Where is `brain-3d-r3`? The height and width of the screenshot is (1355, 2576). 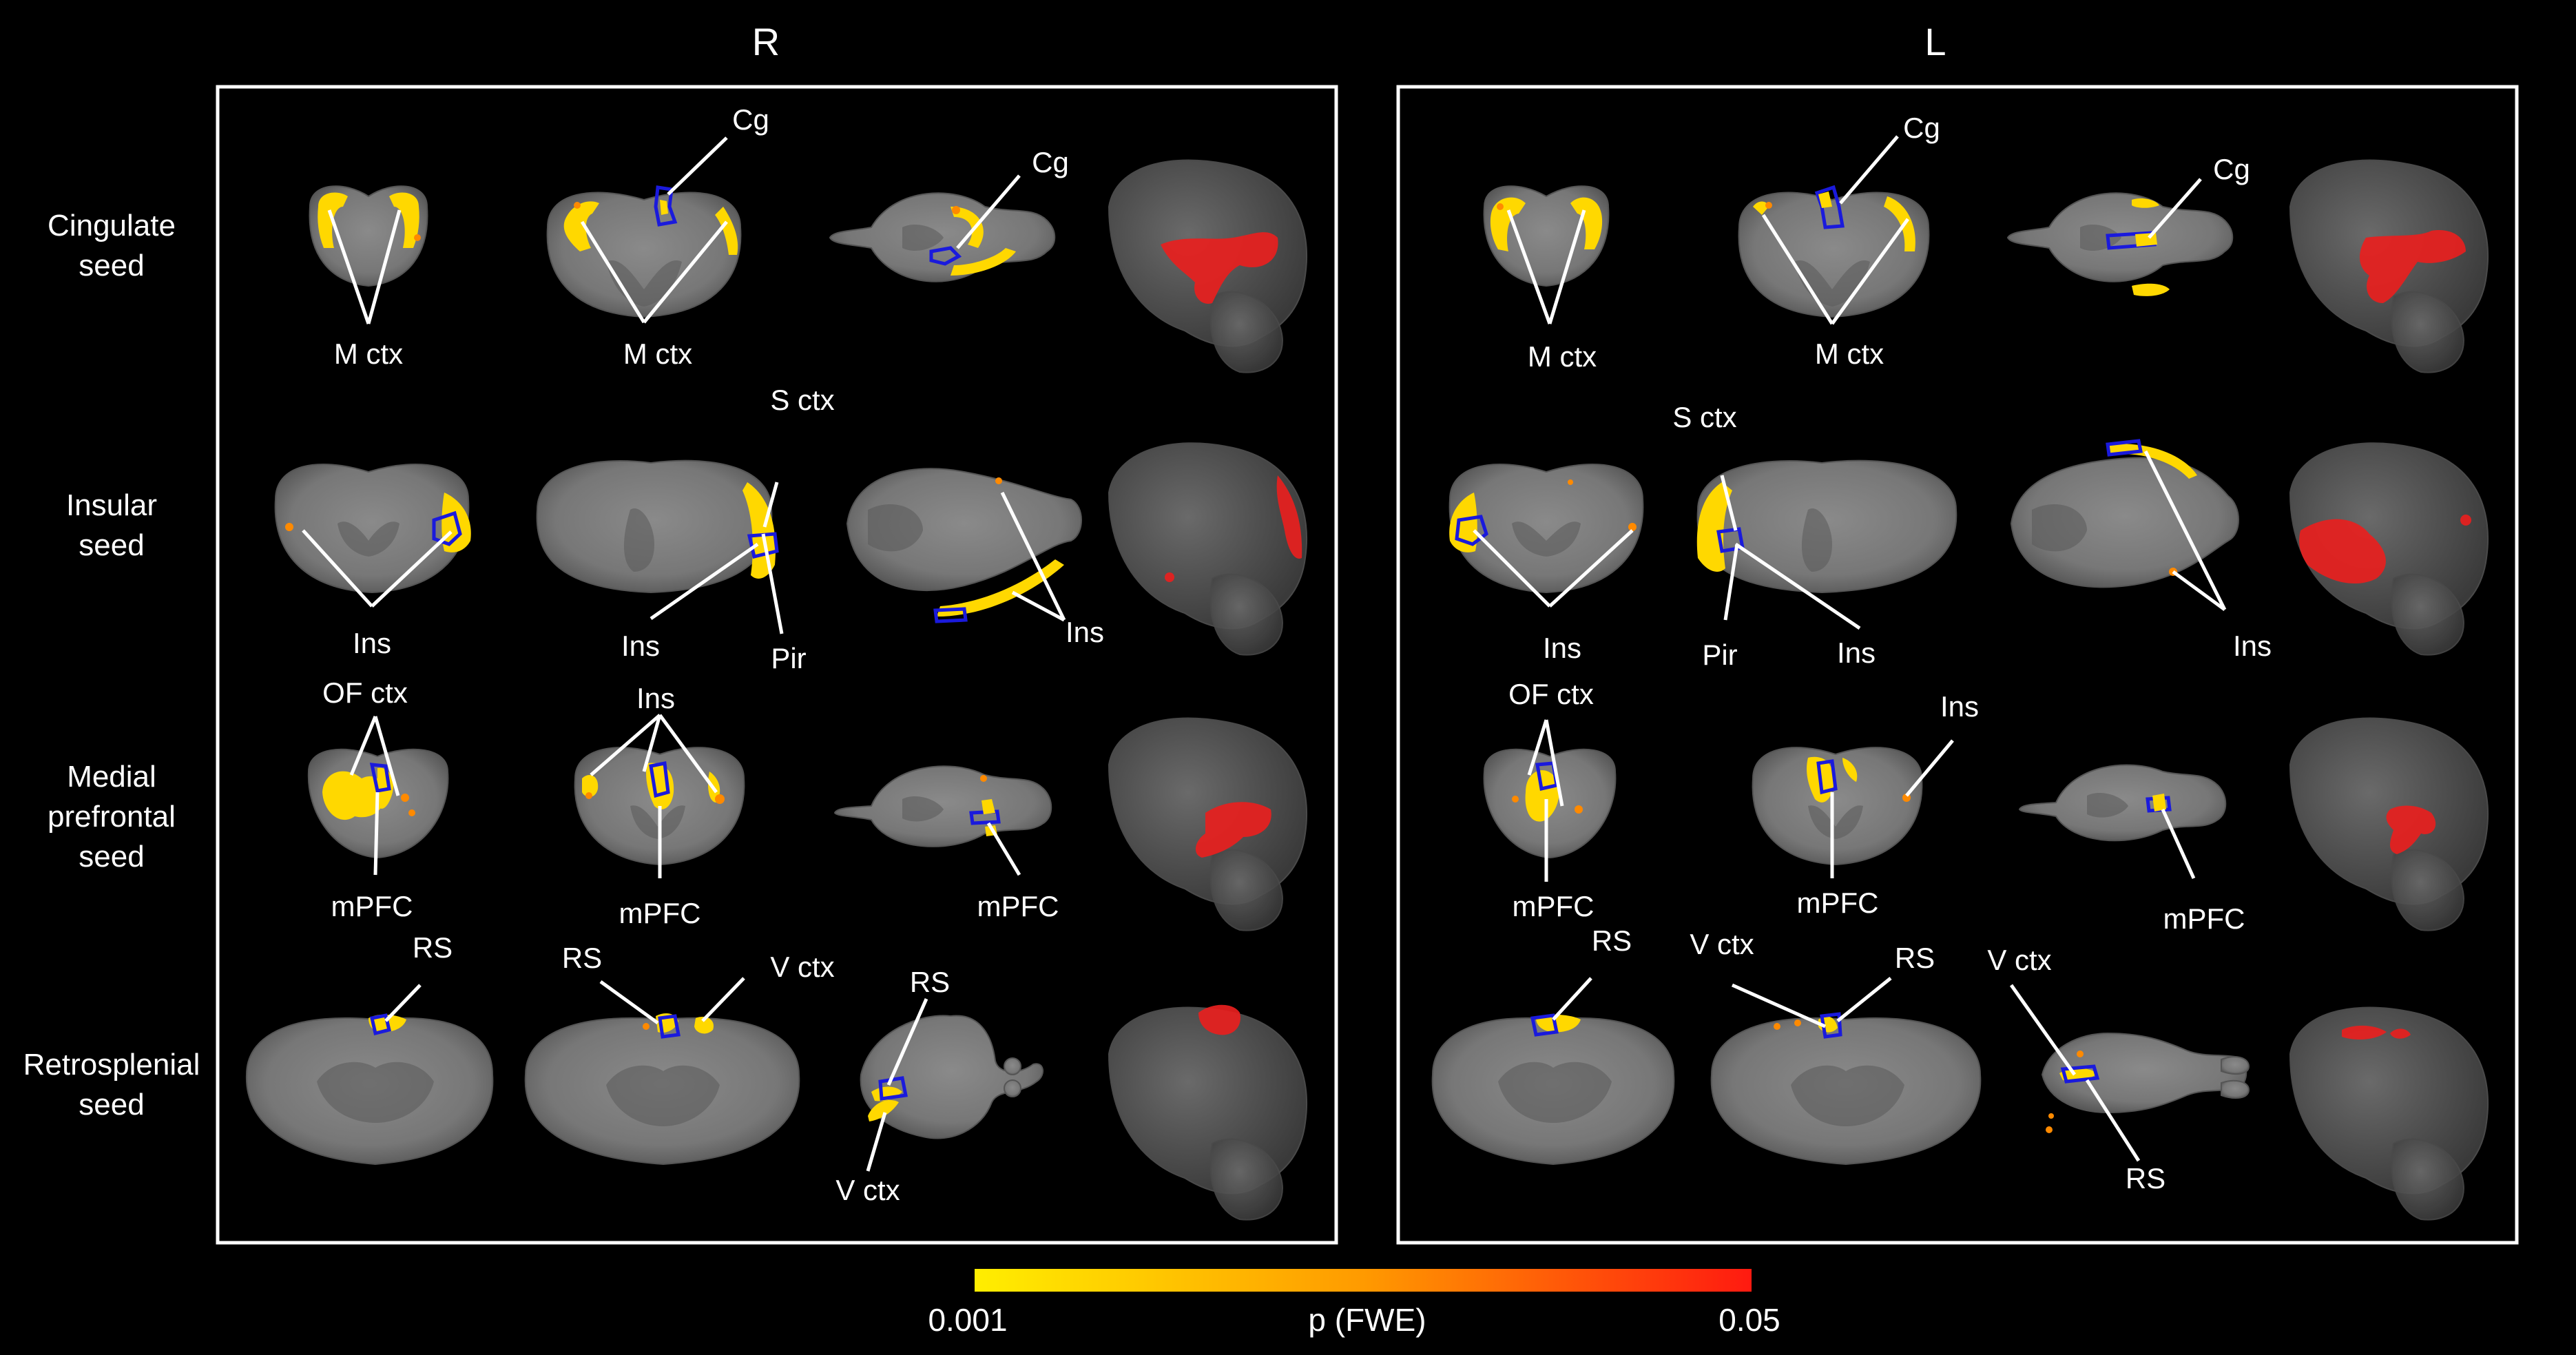 brain-3d-r3 is located at coordinates (1208, 824).